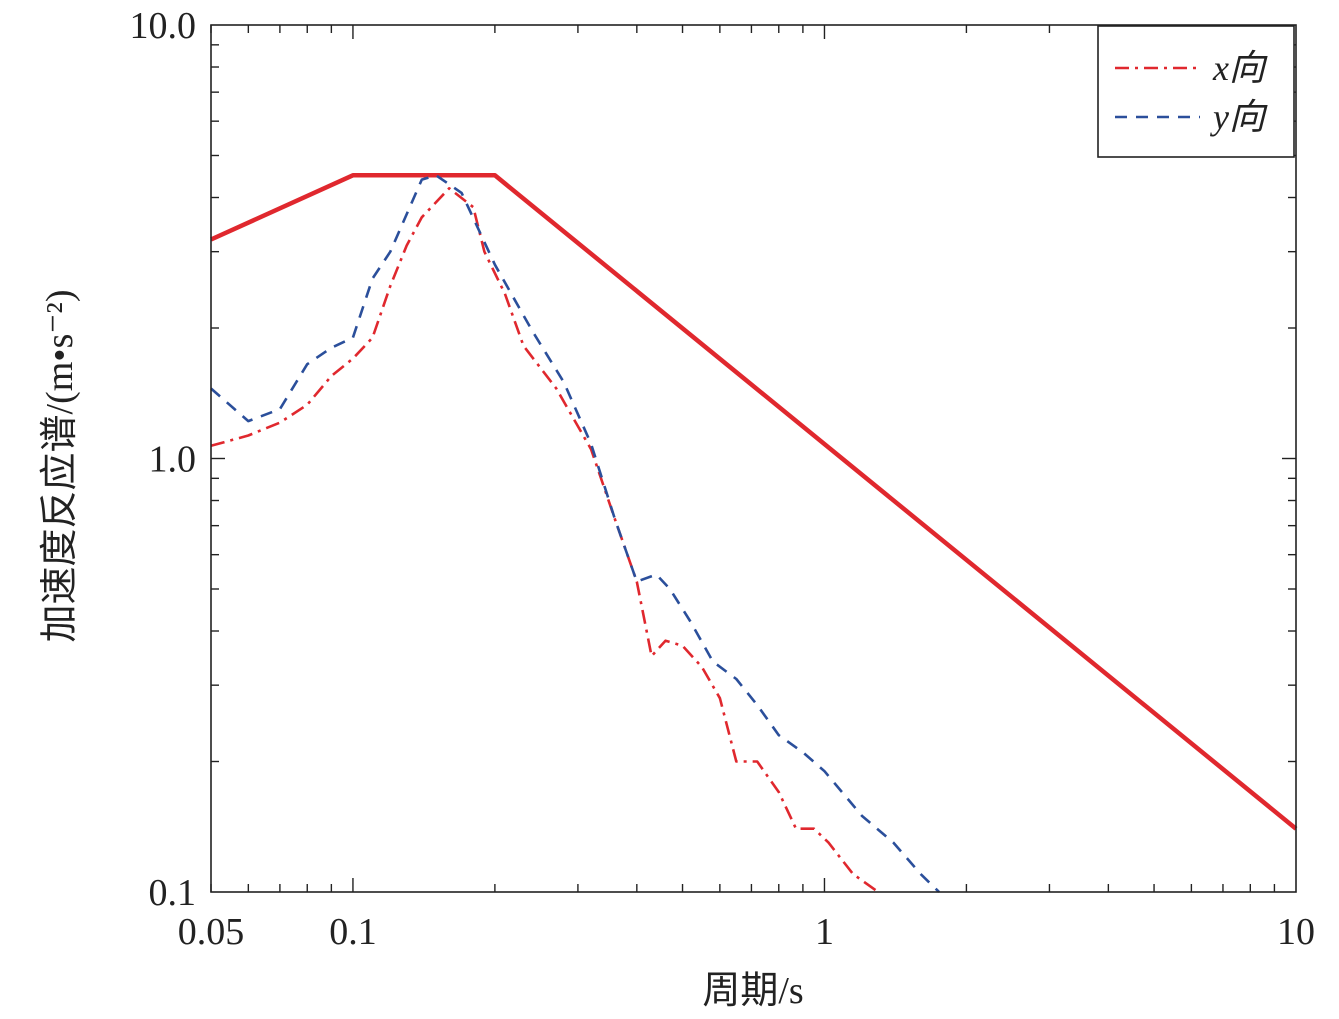 The image size is (1339, 1019). I want to click on y-tick-label: 1.0, so click(173, 460).